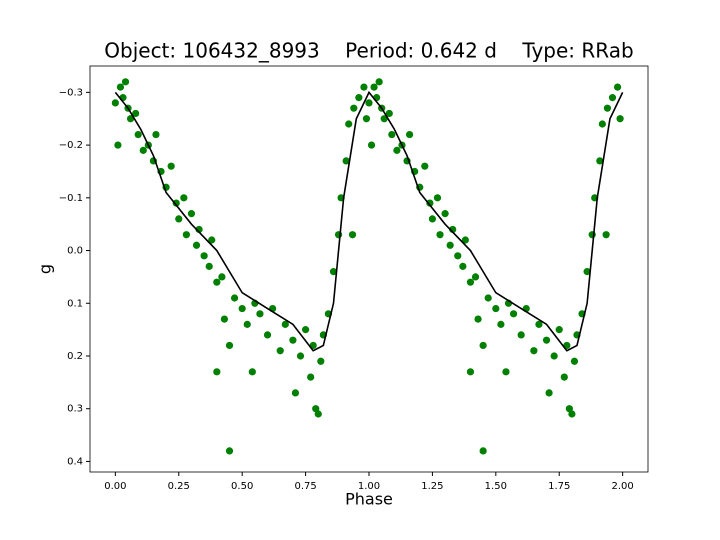  I want to click on x-tick-label: 0.25, so click(179, 486).